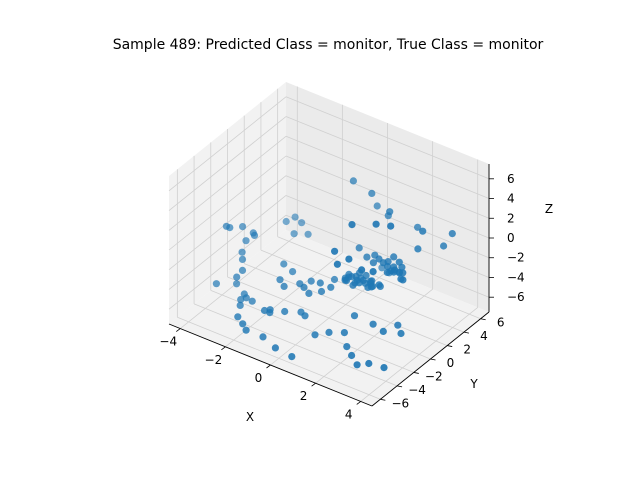 The image size is (640, 480). What do you see at coordinates (304, 396) in the screenshot?
I see `x-tick-label: 2` at bounding box center [304, 396].